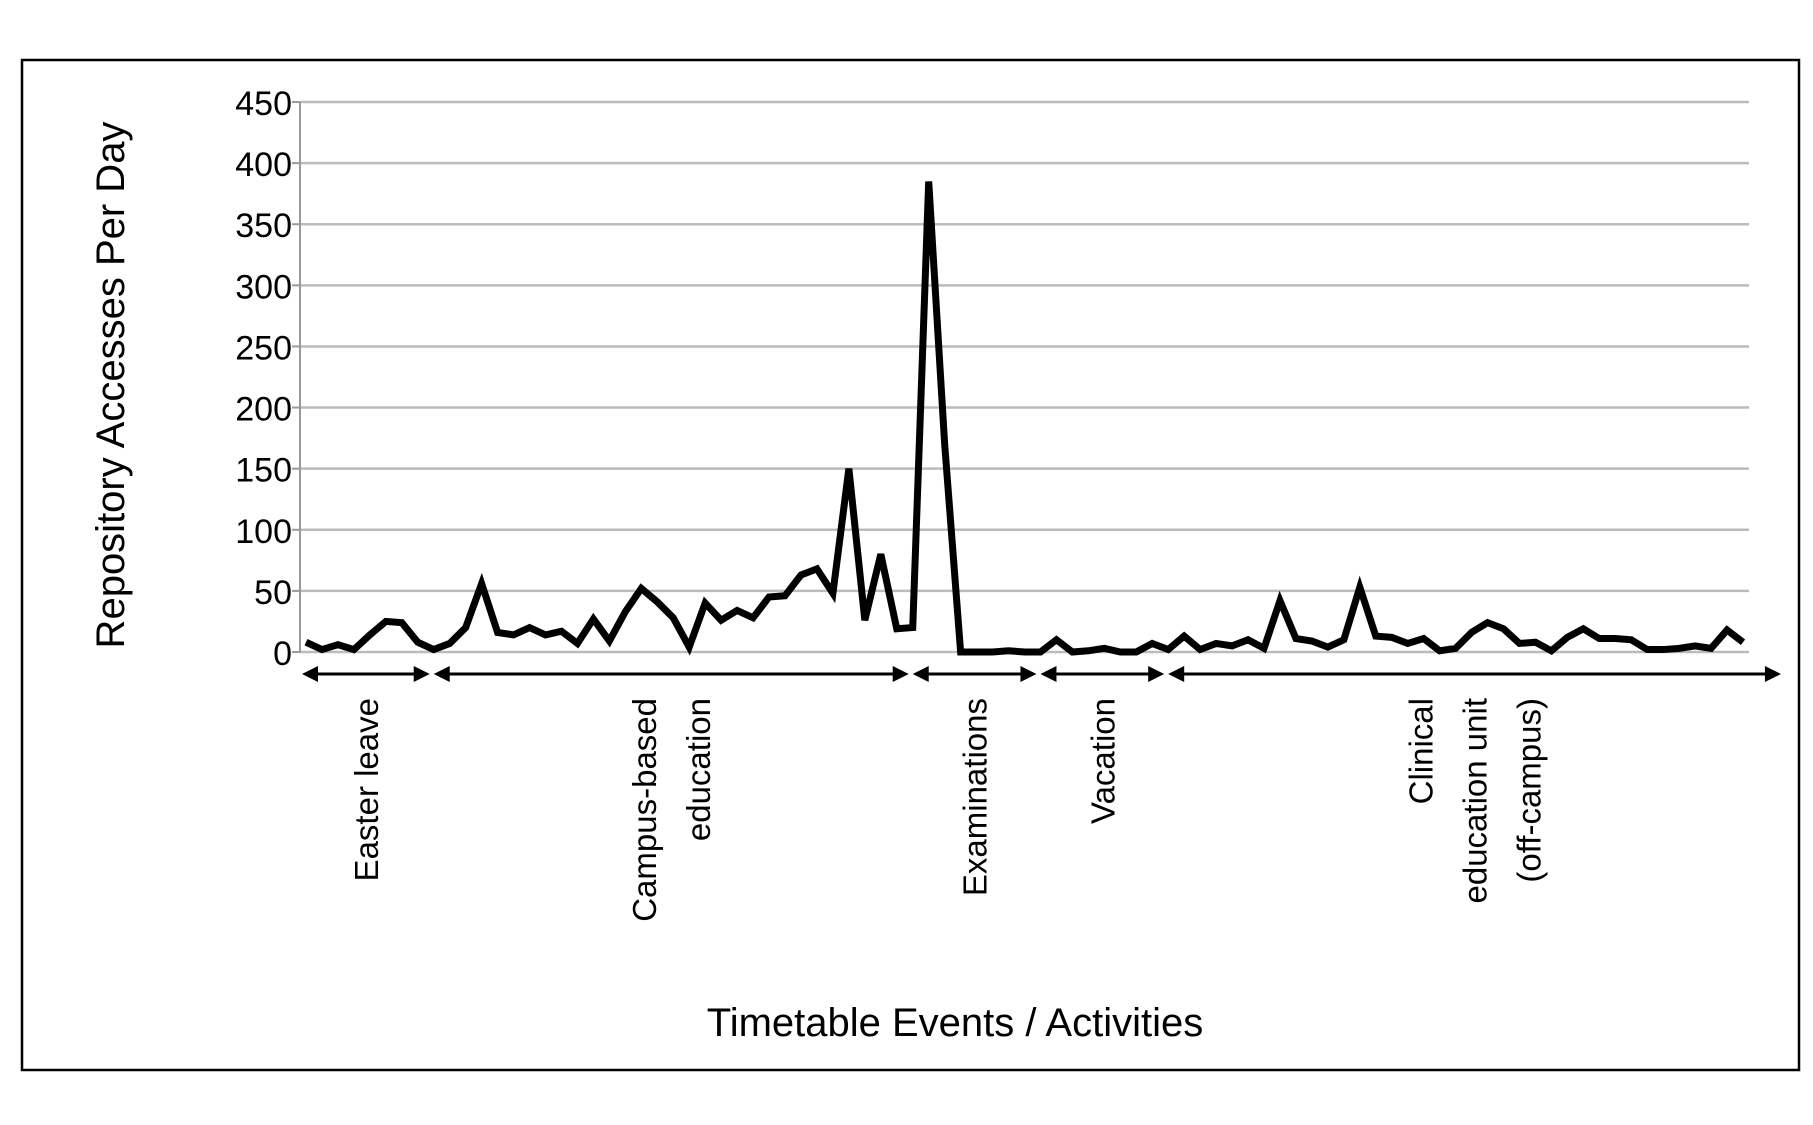  Describe the element at coordinates (263, 226) in the screenshot. I see `y-tick-label: 350` at that location.